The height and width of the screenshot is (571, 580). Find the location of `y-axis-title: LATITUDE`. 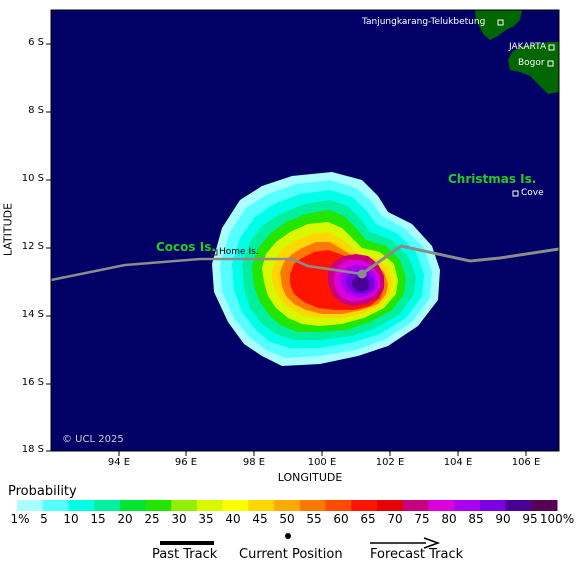

y-axis-title: LATITUDE is located at coordinates (8, 229).